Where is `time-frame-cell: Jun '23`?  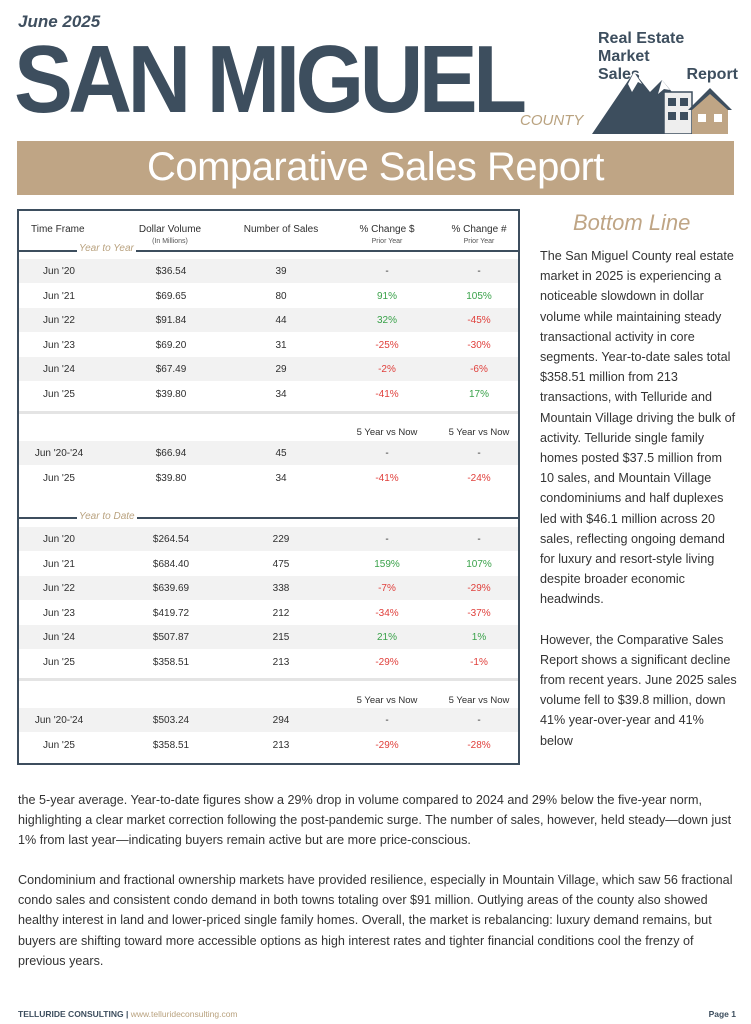 time-frame-cell: Jun '23 is located at coordinates (59, 345).